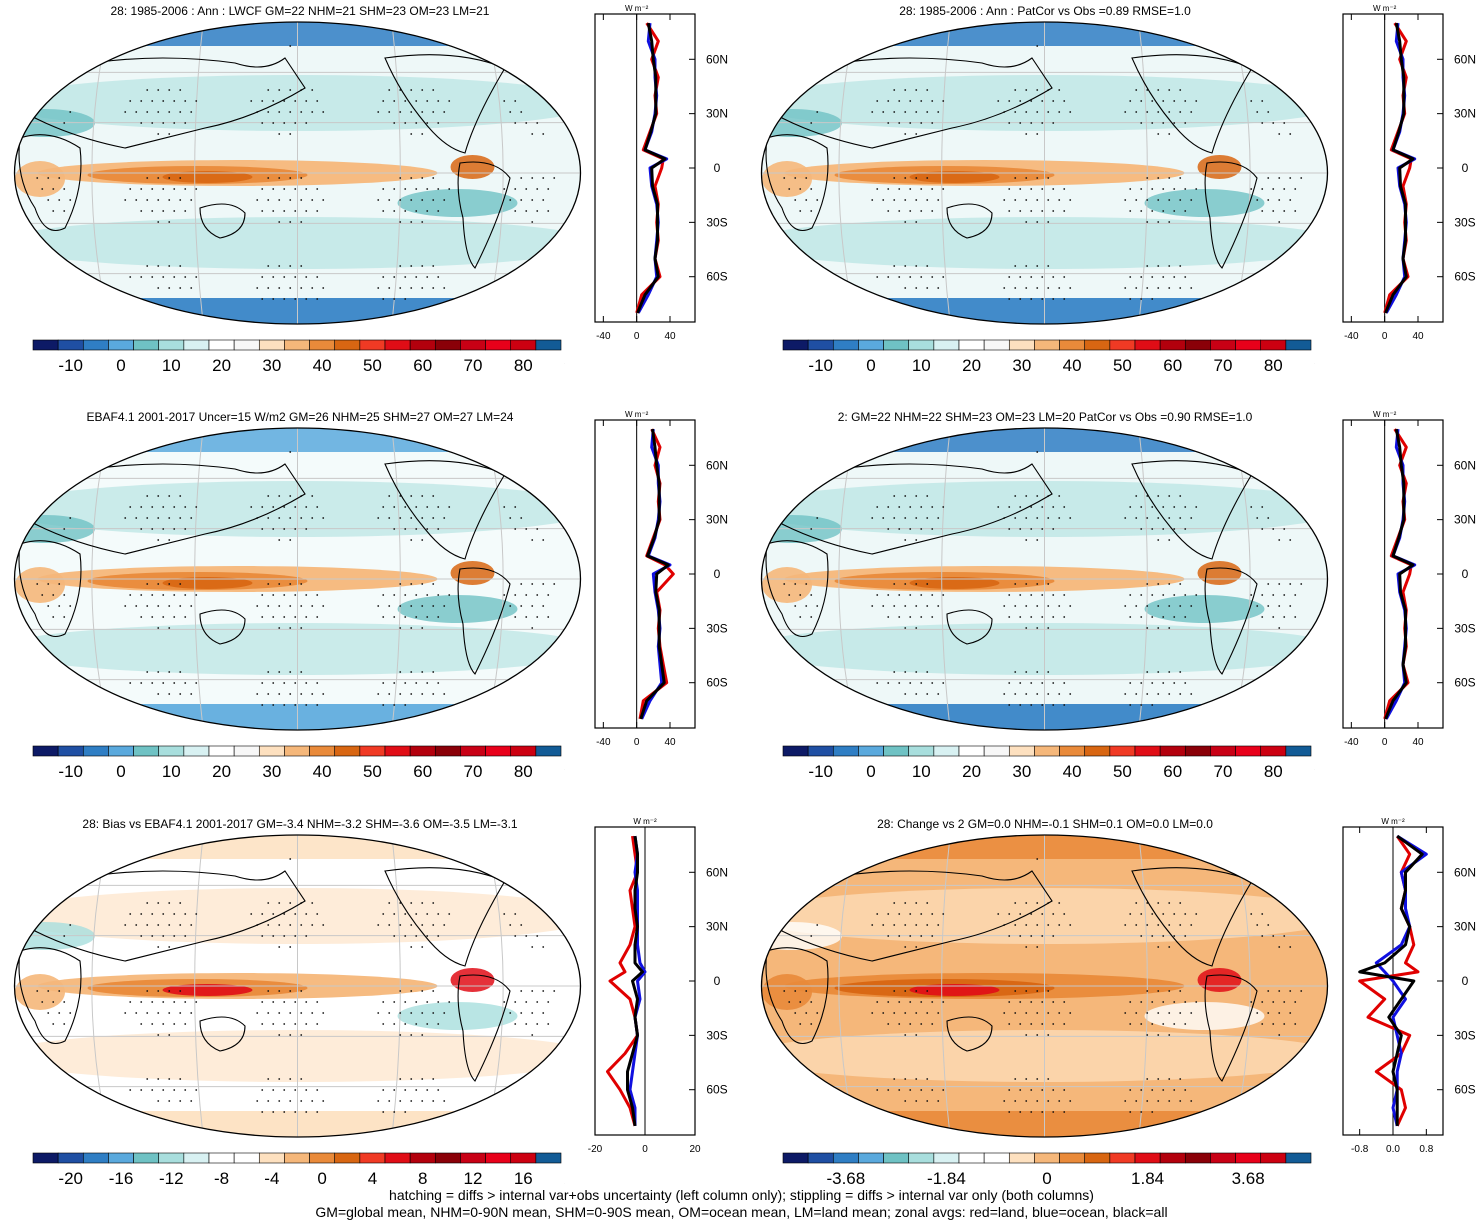 The image size is (1483, 1221). What do you see at coordinates (297, 579) in the screenshot?
I see `graticule` at bounding box center [297, 579].